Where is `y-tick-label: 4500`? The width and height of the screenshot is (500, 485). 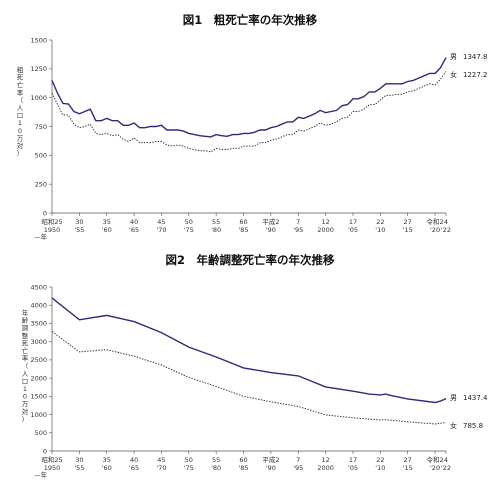
y-tick-label: 4500 is located at coordinates (38, 287).